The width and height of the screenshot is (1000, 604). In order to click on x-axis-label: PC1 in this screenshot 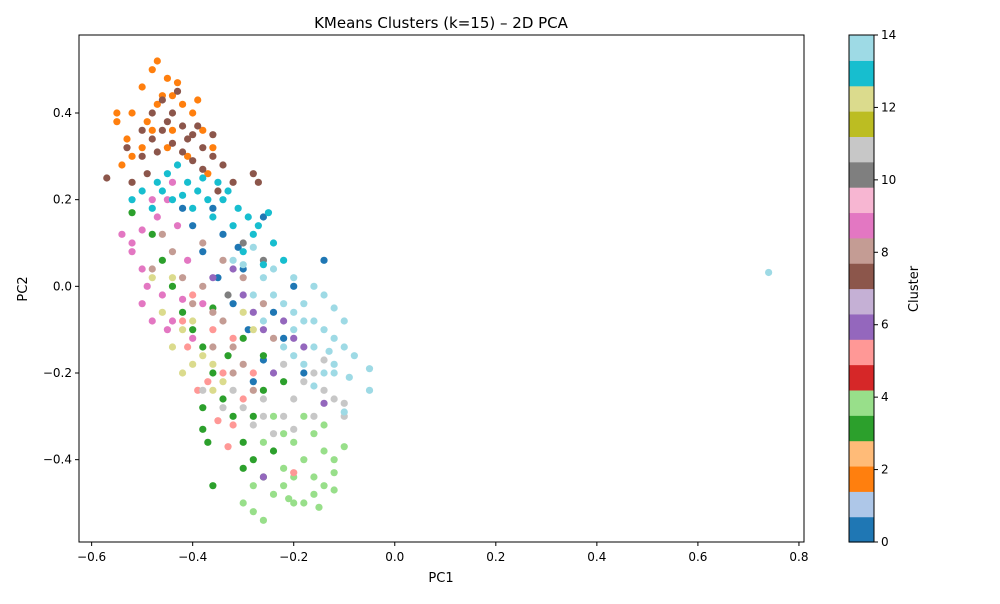, I will do `click(440, 578)`.